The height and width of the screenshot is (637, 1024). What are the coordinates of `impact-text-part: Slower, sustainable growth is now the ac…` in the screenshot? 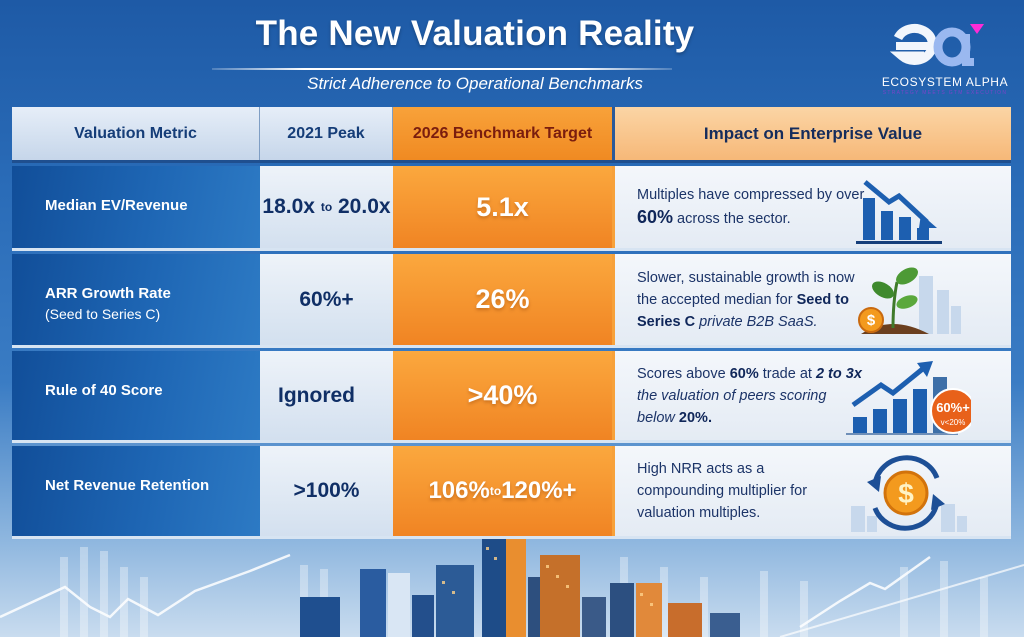 It's located at (746, 288).